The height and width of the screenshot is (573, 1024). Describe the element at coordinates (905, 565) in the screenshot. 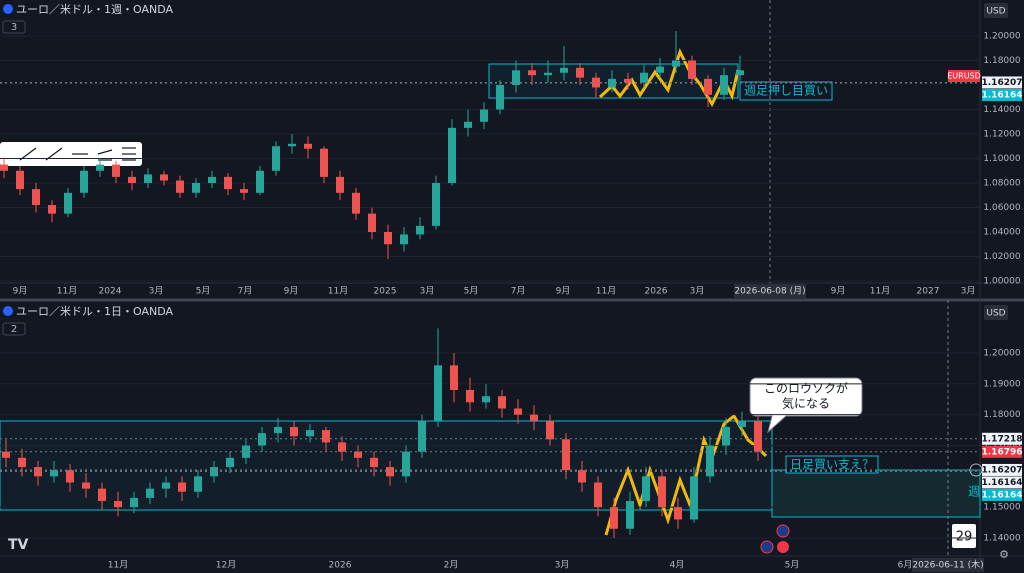

I see `x-tick-label: 6月` at that location.